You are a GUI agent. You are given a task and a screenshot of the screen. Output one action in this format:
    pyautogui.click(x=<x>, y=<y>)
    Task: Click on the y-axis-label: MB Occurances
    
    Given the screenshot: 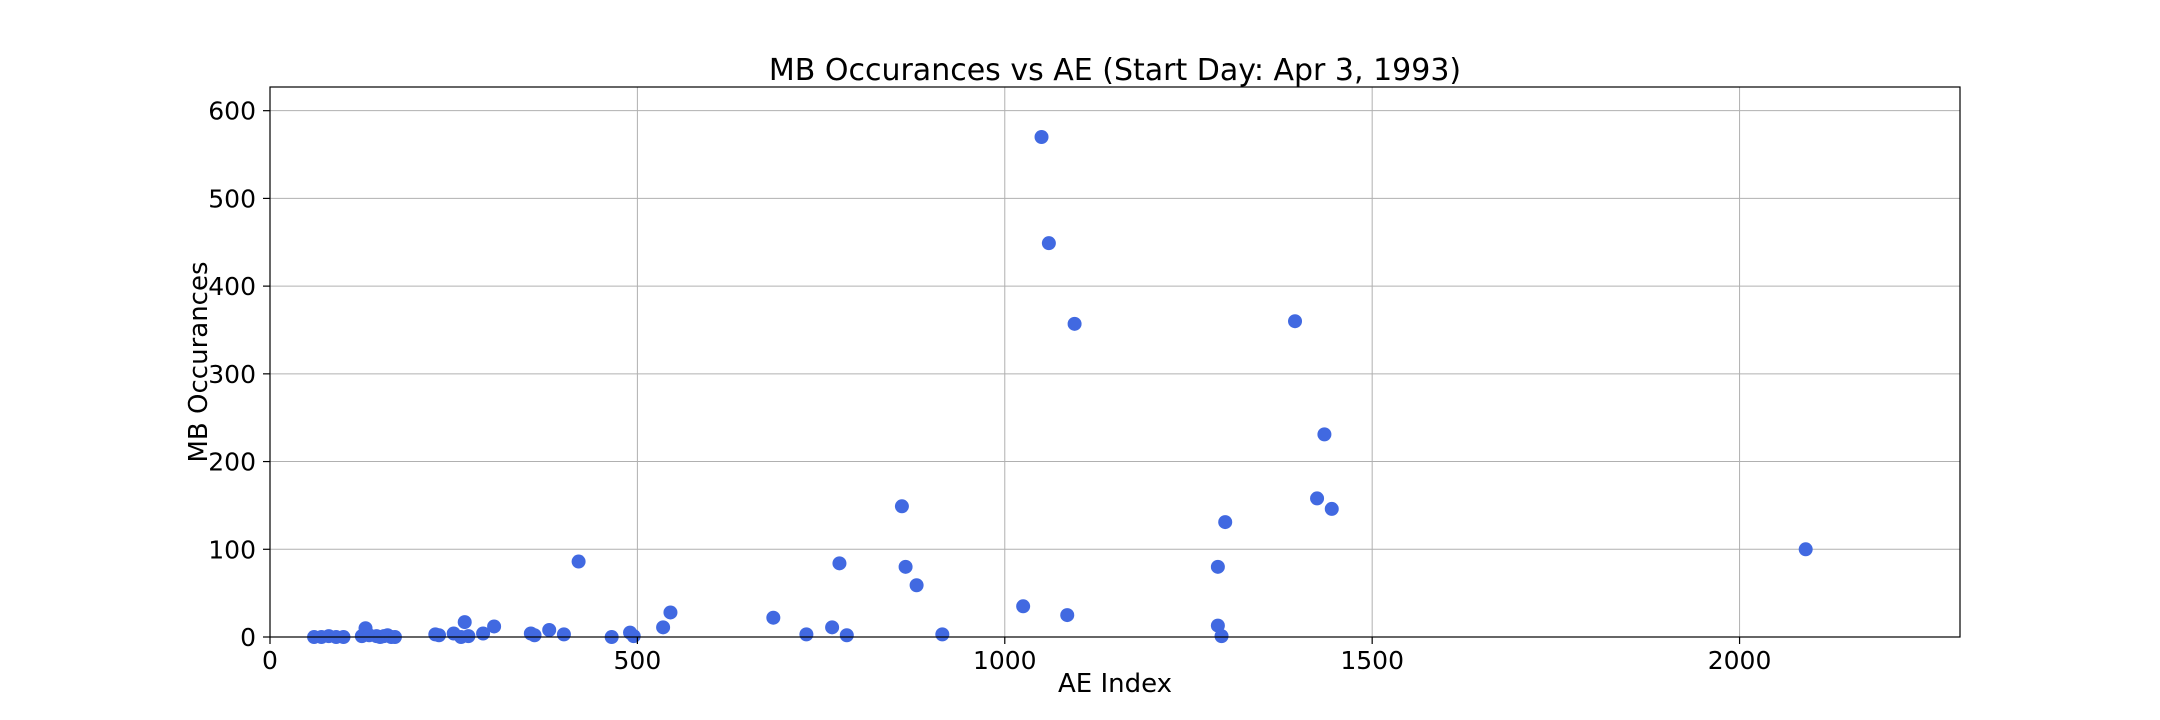 What is the action you would take?
    pyautogui.click(x=199, y=361)
    